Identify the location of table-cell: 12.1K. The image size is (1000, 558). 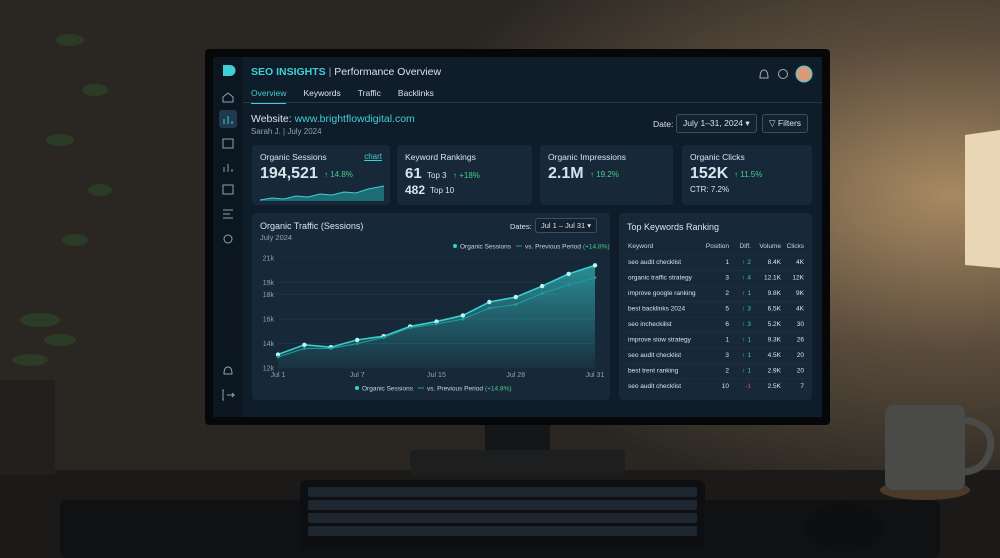
(773, 278).